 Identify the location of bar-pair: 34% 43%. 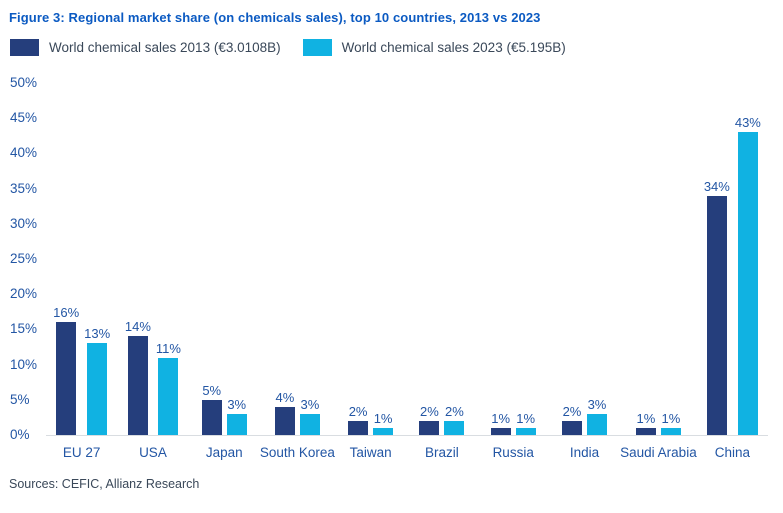
(732, 259).